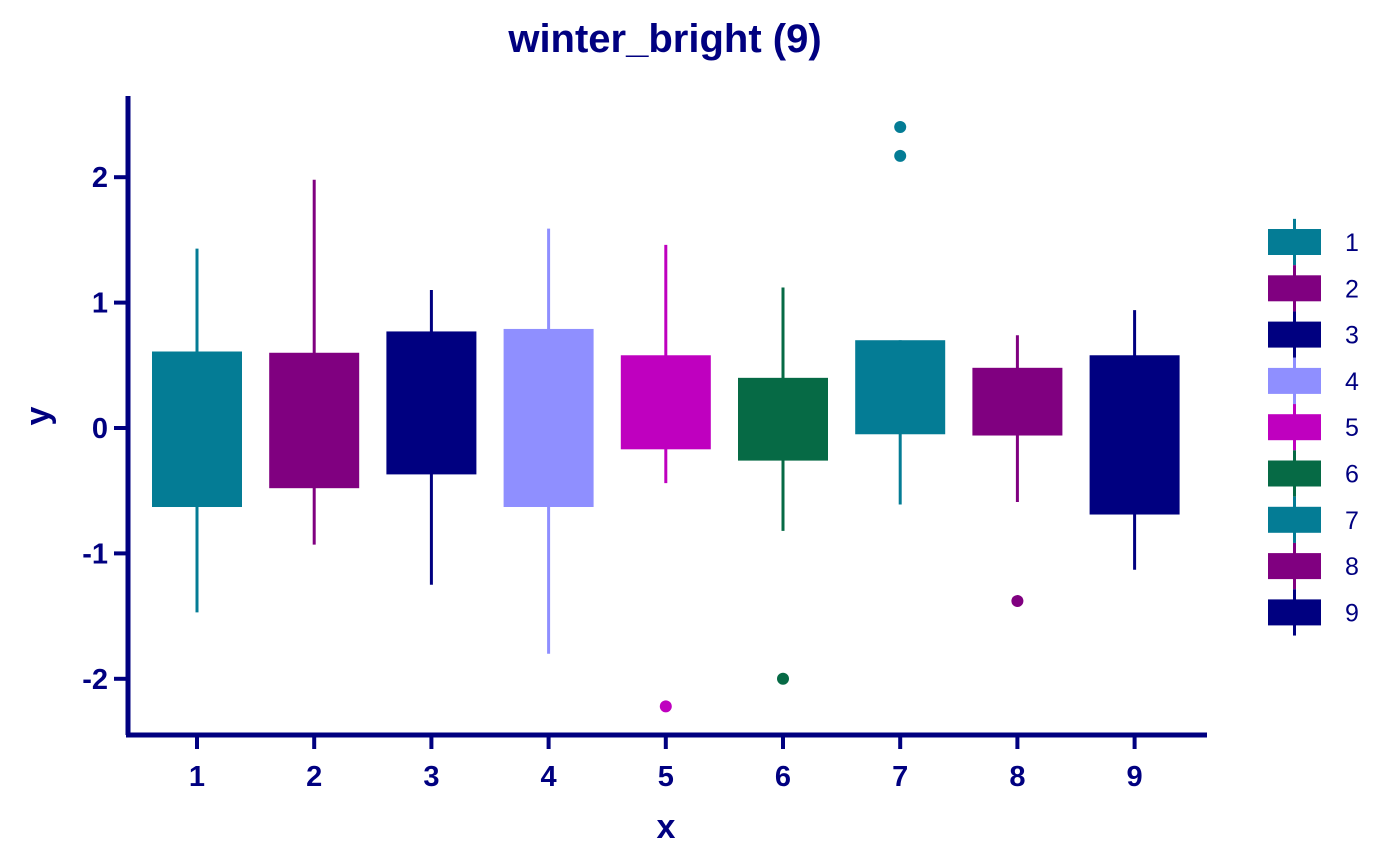 This screenshot has width=1400, height=865. What do you see at coordinates (666, 827) in the screenshot?
I see `x-axis-title: x` at bounding box center [666, 827].